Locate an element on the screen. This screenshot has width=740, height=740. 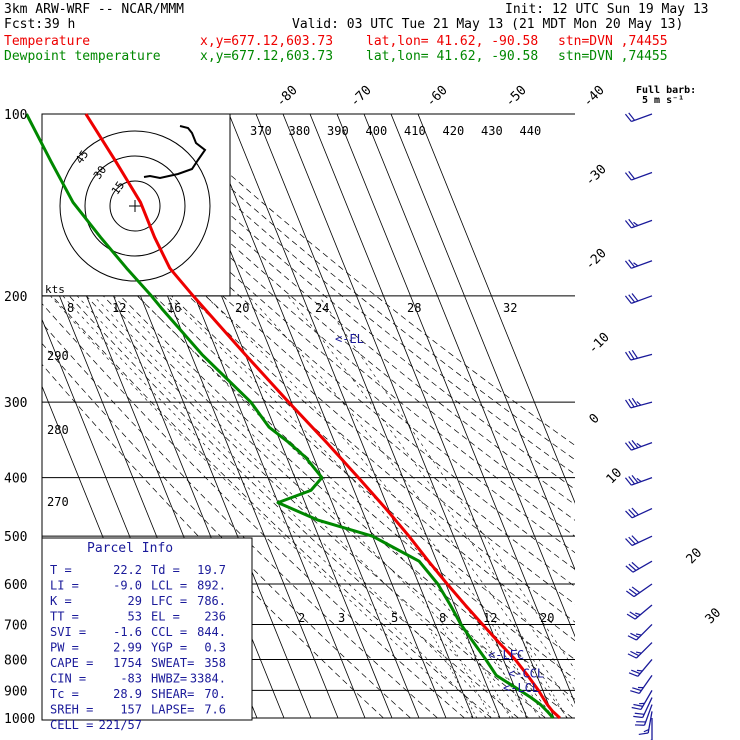
isotherm-label: -70 is located at coordinates (361, 96).